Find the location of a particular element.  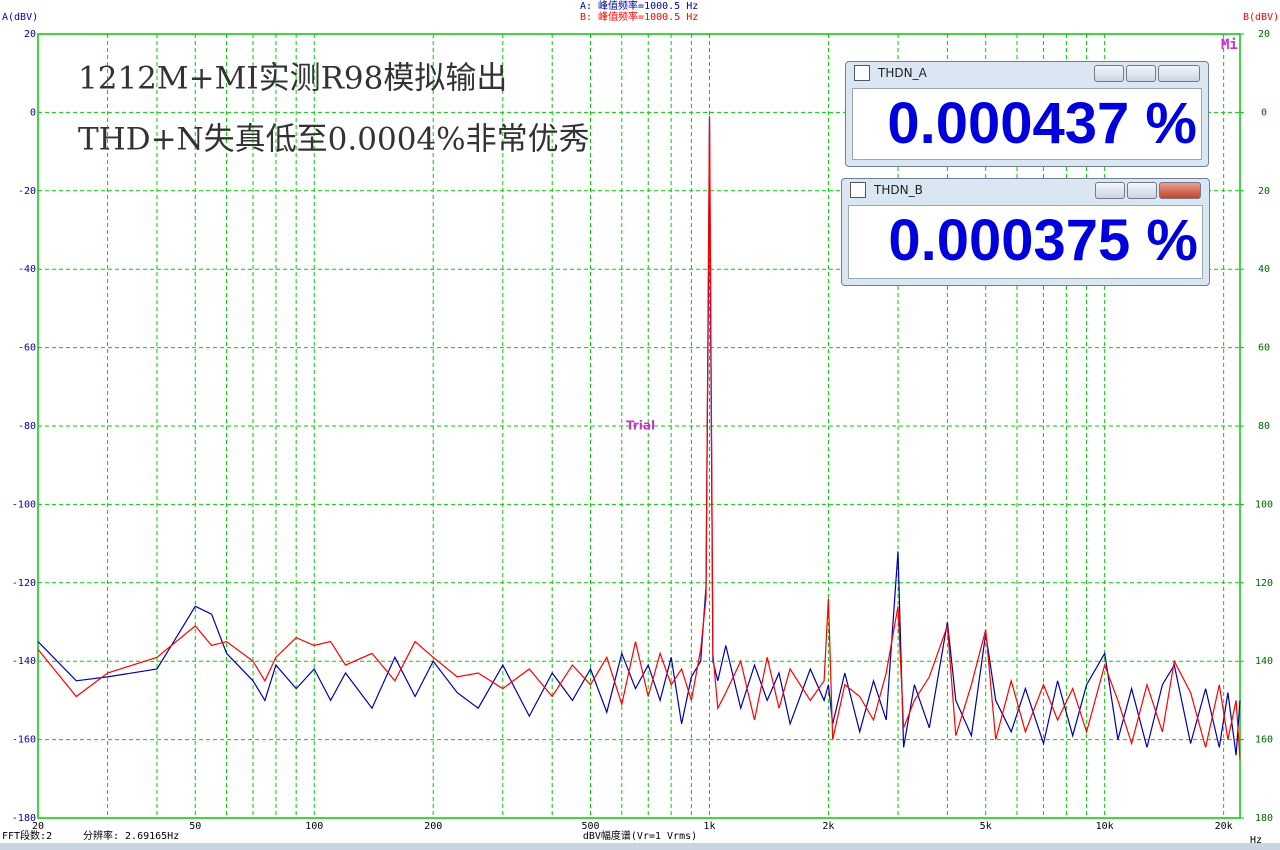

y2-tick-label: 160 is located at coordinates (1264, 740).